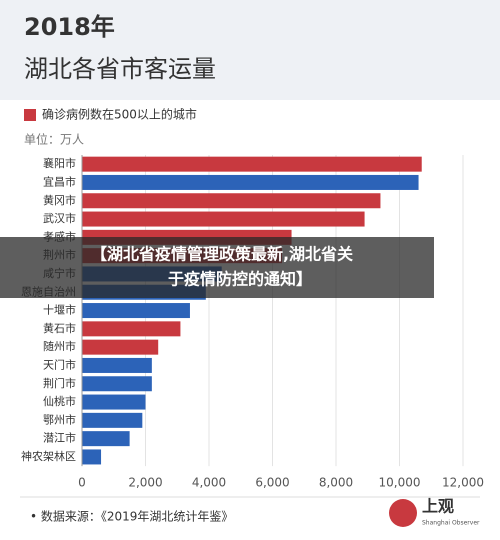 The image size is (500, 540). I want to click on unit-label: 单位：万人, so click(54, 139).